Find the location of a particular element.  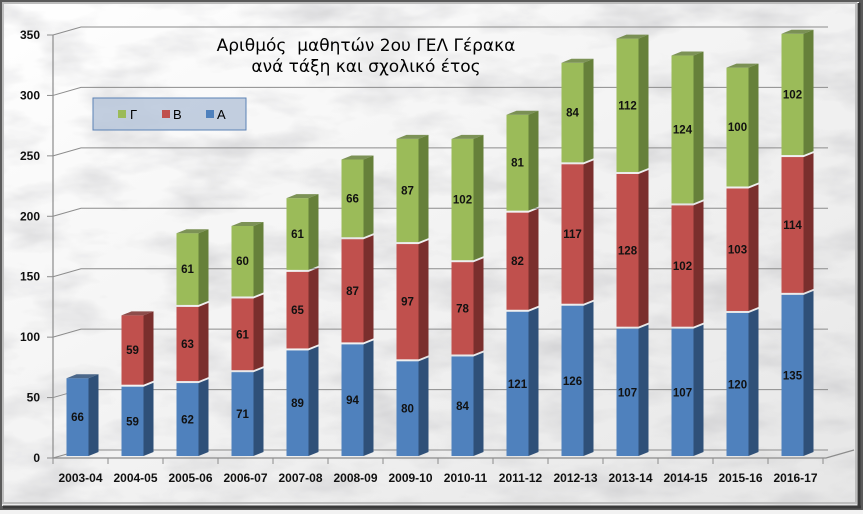

data-label-alpha: 84 is located at coordinates (462, 407).